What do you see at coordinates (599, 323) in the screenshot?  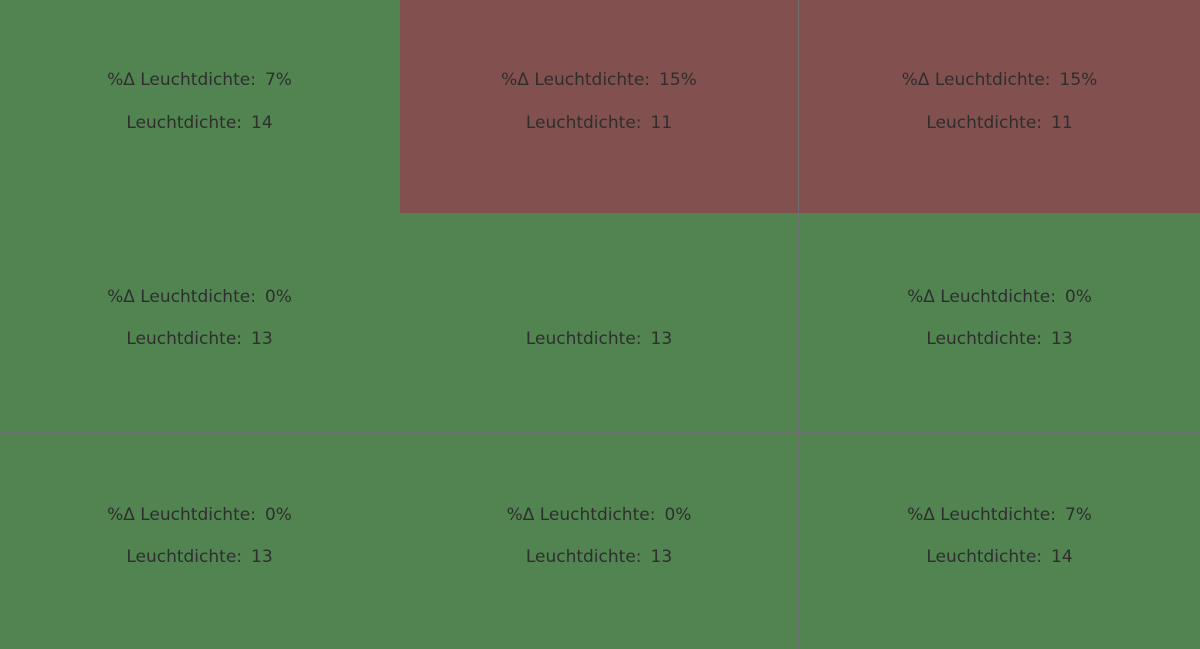 I see `zone-cell-reference: Leuchtdichte: 13` at bounding box center [599, 323].